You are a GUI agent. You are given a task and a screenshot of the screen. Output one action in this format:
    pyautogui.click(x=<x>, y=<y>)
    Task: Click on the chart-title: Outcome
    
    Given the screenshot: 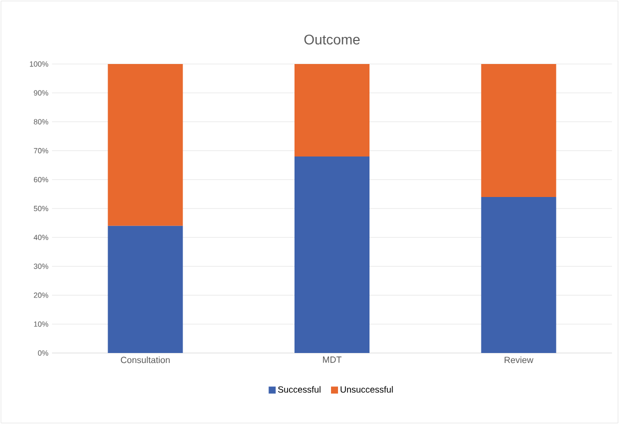 What is the action you would take?
    pyautogui.click(x=332, y=39)
    